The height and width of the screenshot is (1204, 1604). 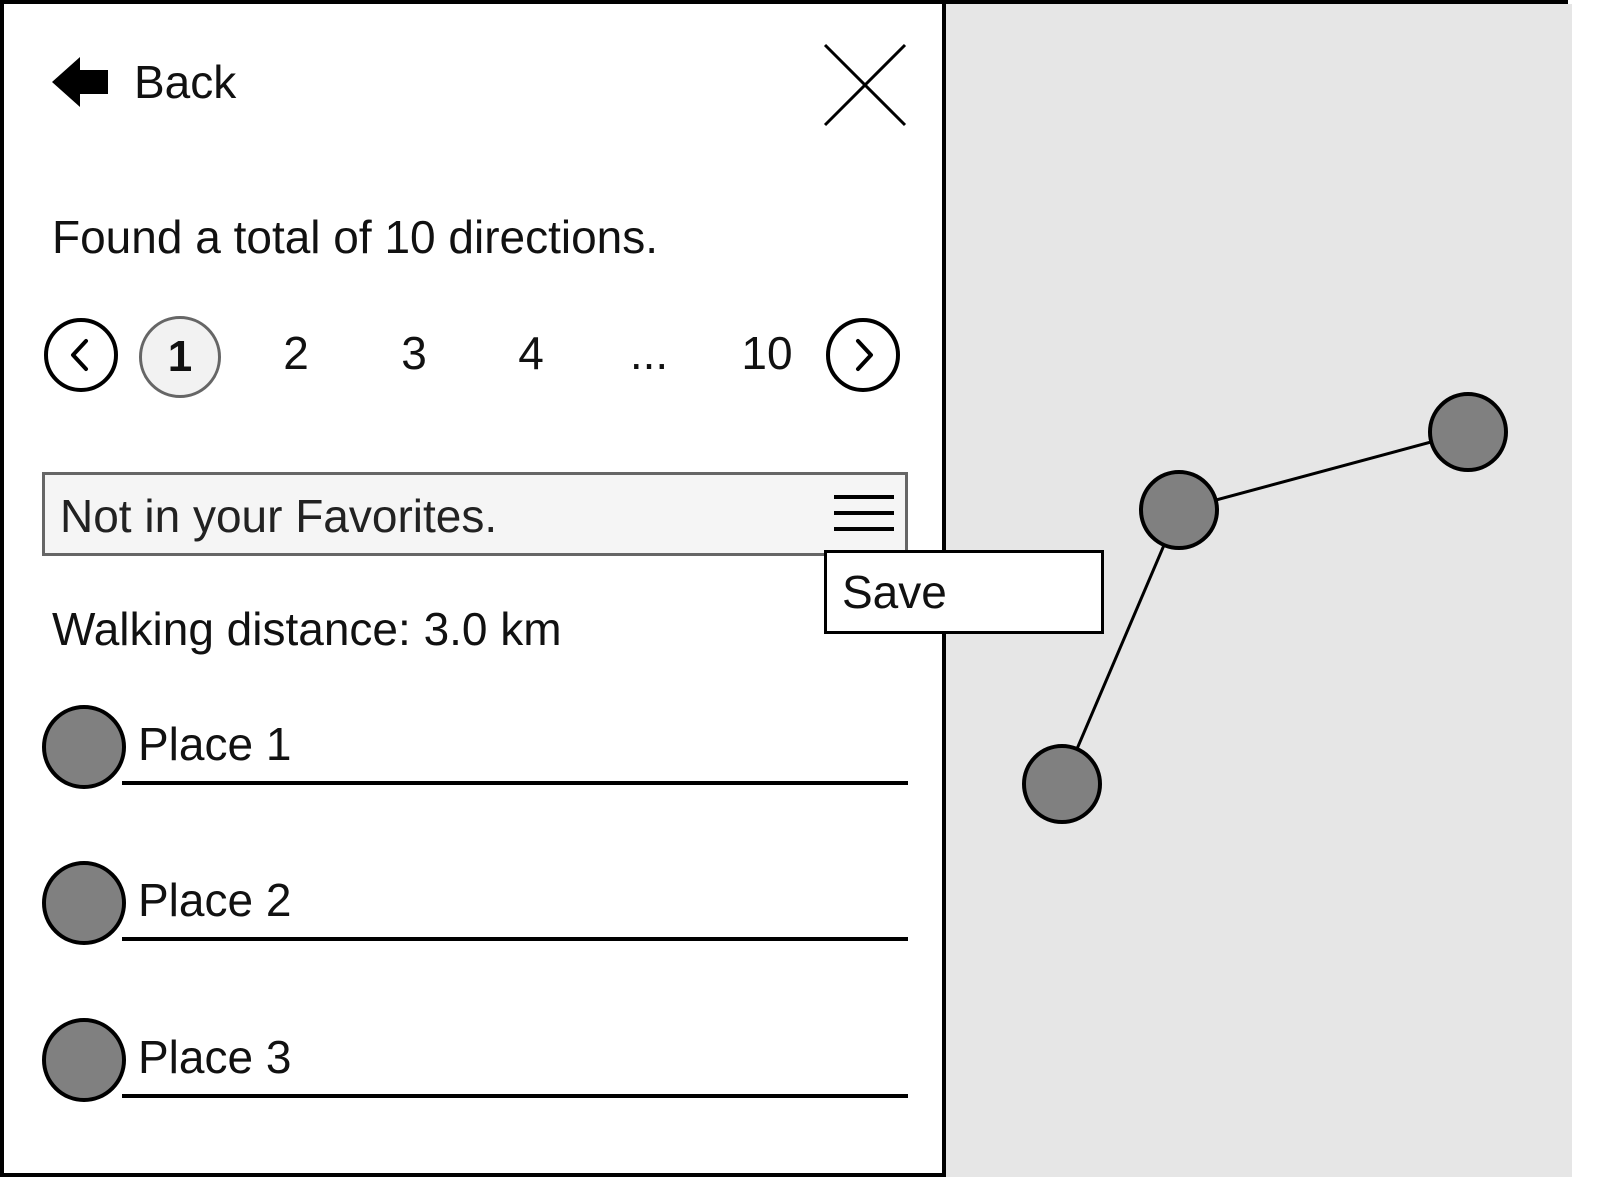 What do you see at coordinates (964, 592) in the screenshot?
I see `save-menu-item: Save` at bounding box center [964, 592].